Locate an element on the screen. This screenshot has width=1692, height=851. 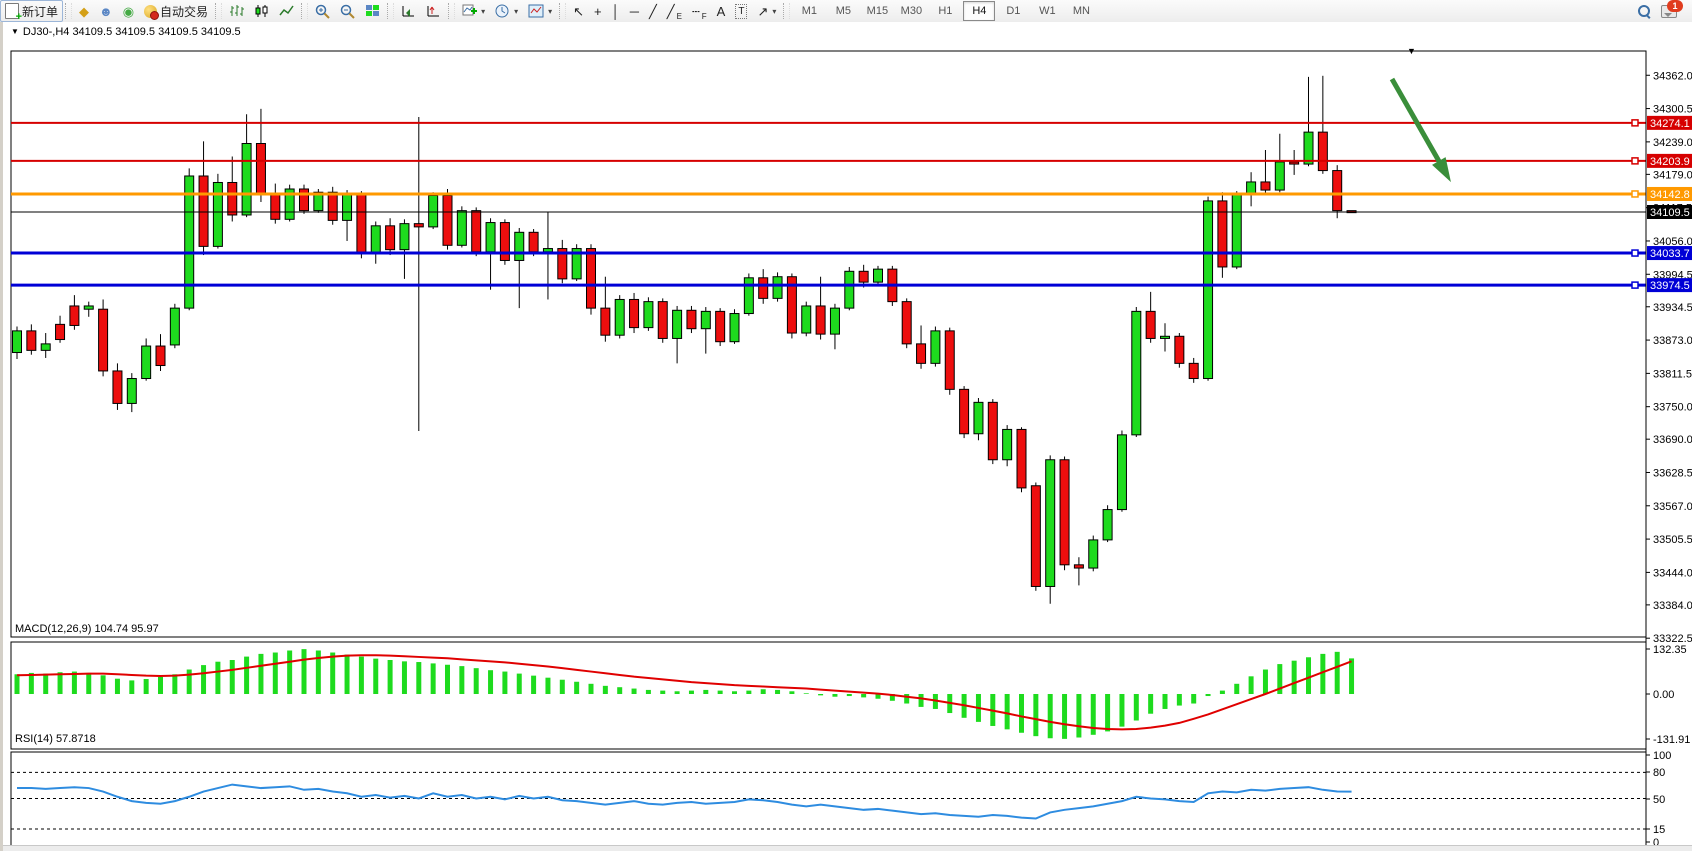
crosshair-icon: + is located at coordinates (598, 11).